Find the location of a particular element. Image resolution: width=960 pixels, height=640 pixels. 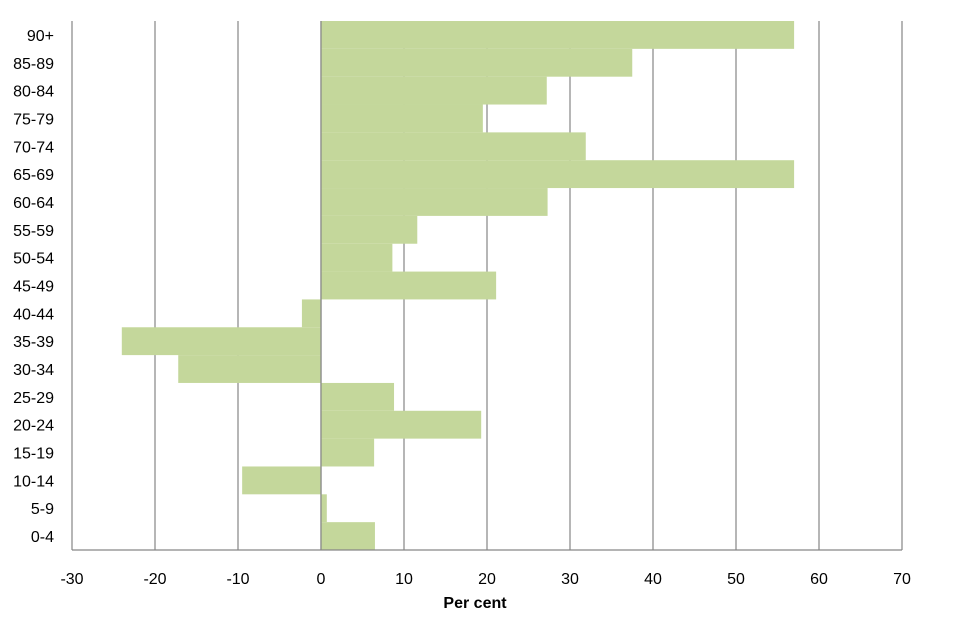

y-tick-label: 40-44 is located at coordinates (33, 314).